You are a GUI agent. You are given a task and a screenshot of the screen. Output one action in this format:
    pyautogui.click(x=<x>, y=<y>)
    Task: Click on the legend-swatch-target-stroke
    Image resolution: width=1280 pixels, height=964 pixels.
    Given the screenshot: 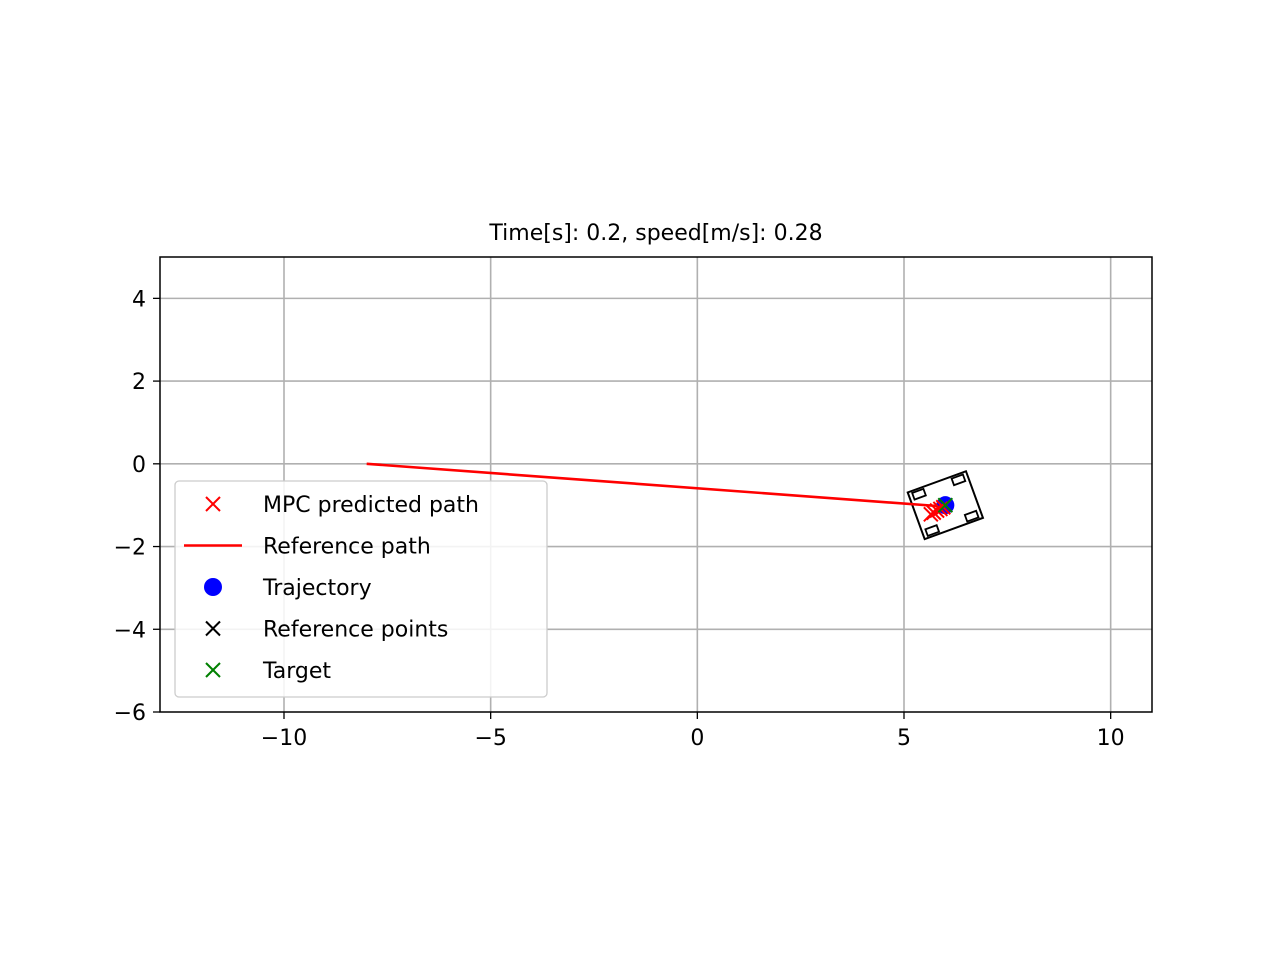 What is the action you would take?
    pyautogui.click(x=213, y=670)
    